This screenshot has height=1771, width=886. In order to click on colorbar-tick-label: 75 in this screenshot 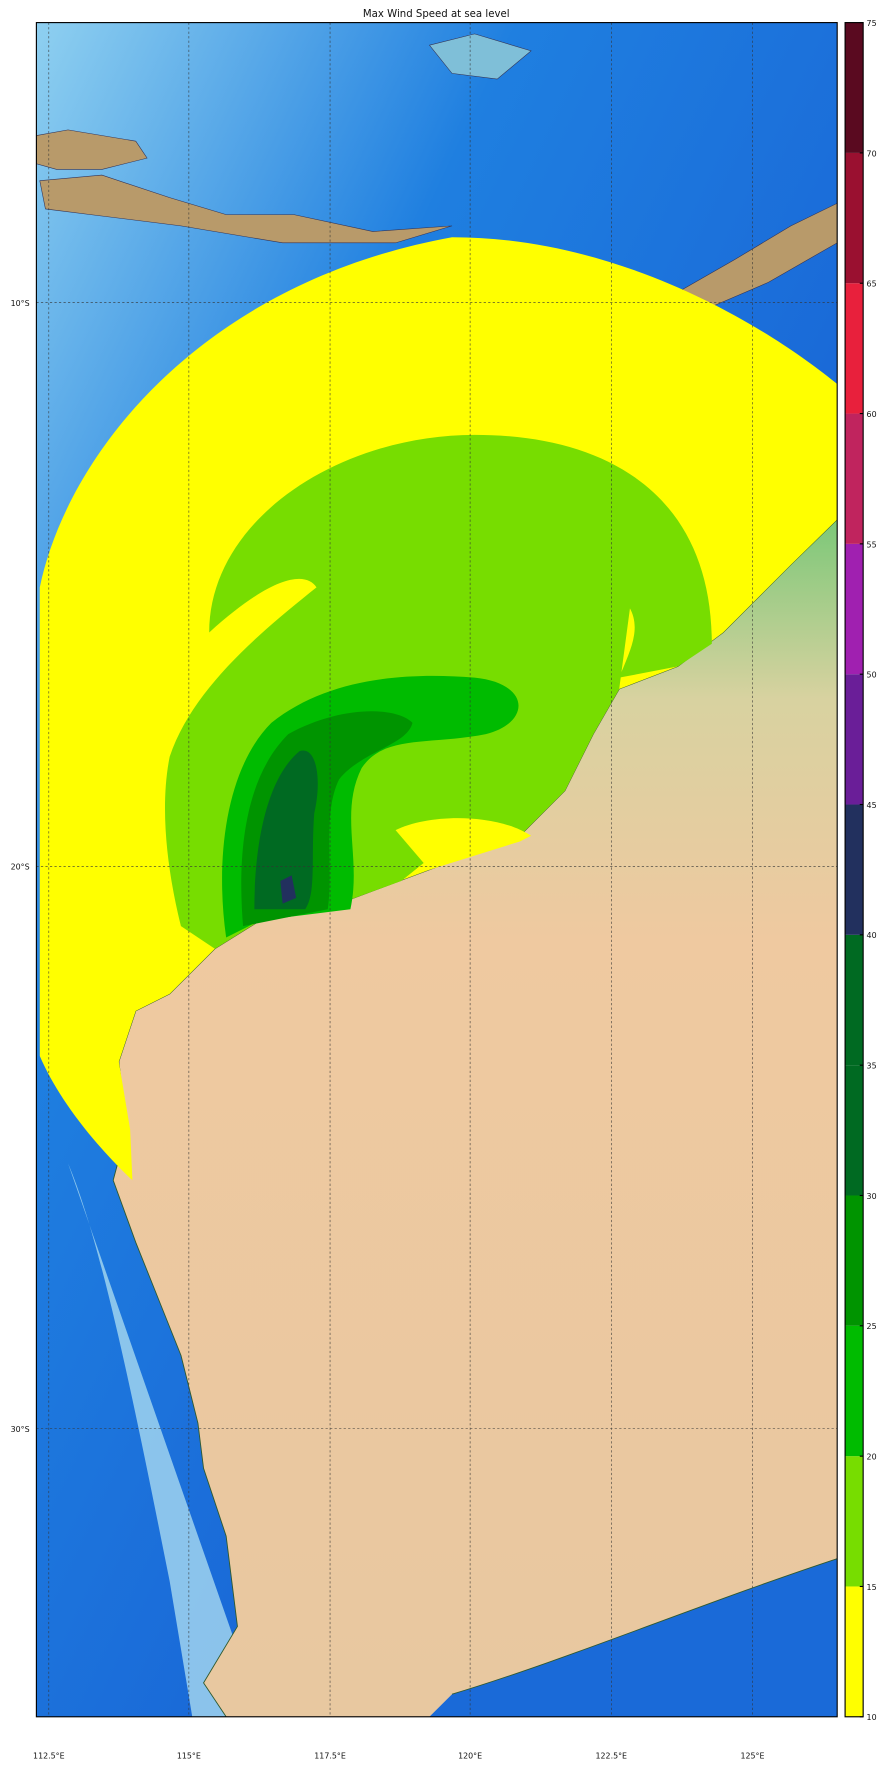, I will do `click(872, 23)`.